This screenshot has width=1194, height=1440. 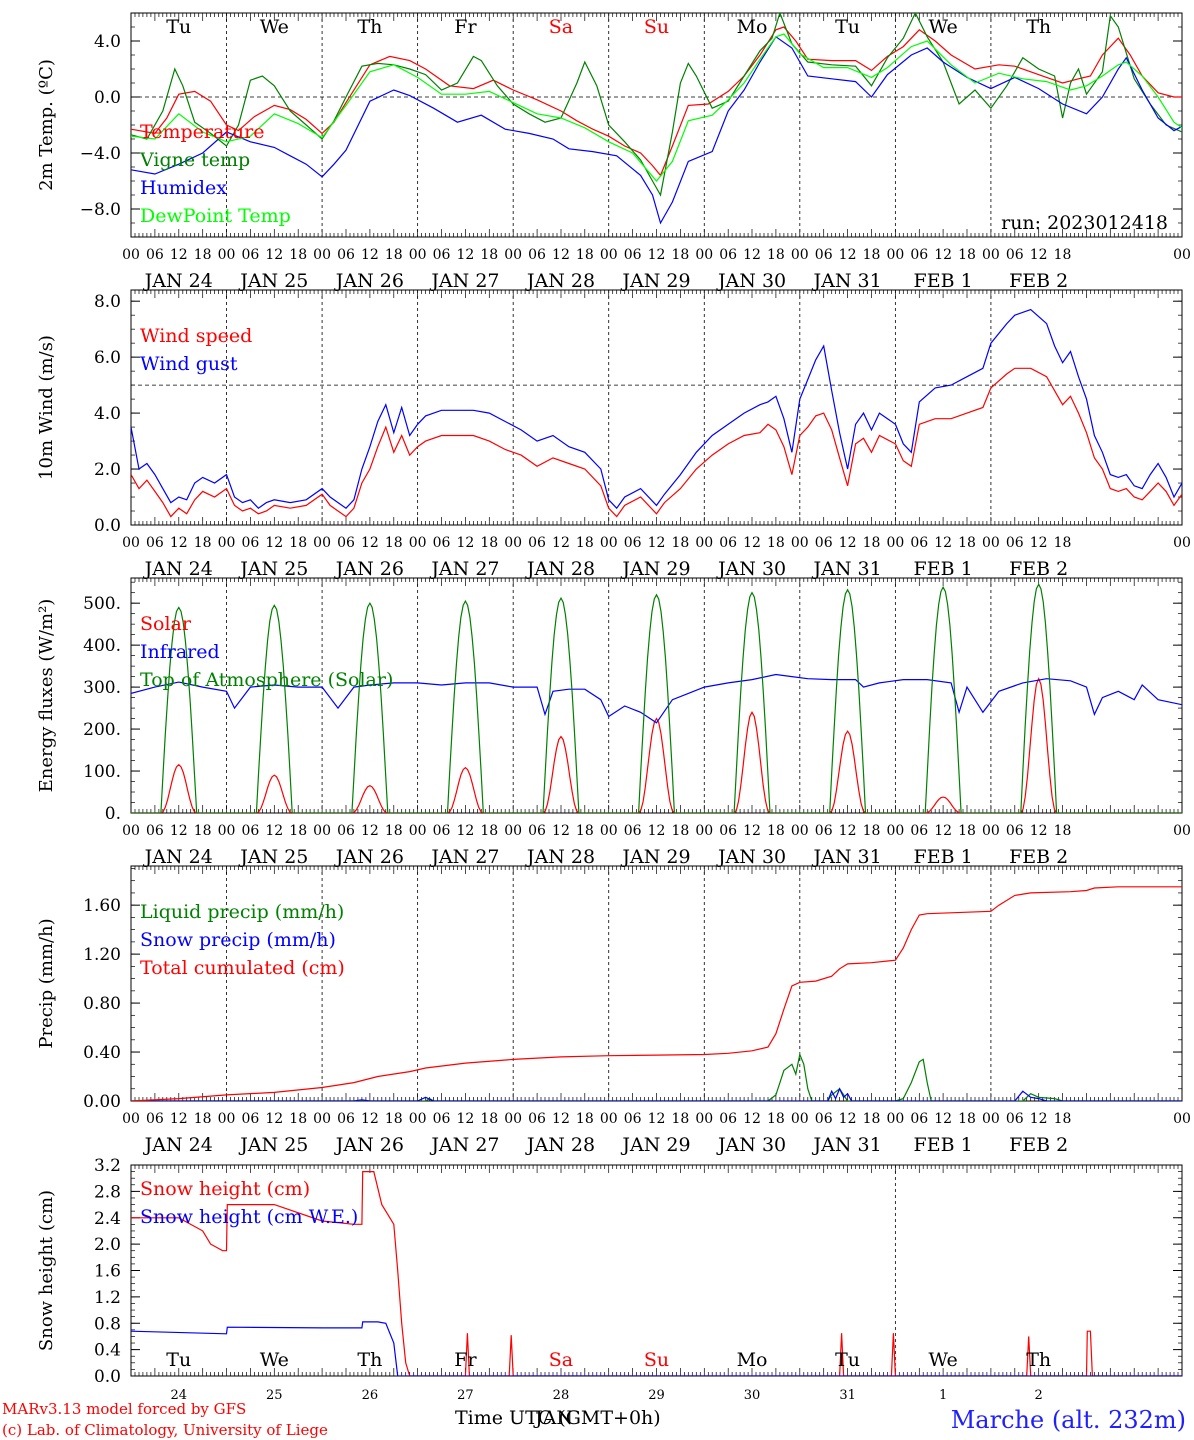 What do you see at coordinates (166, 624) in the screenshot?
I see `legend-entry: Solar` at bounding box center [166, 624].